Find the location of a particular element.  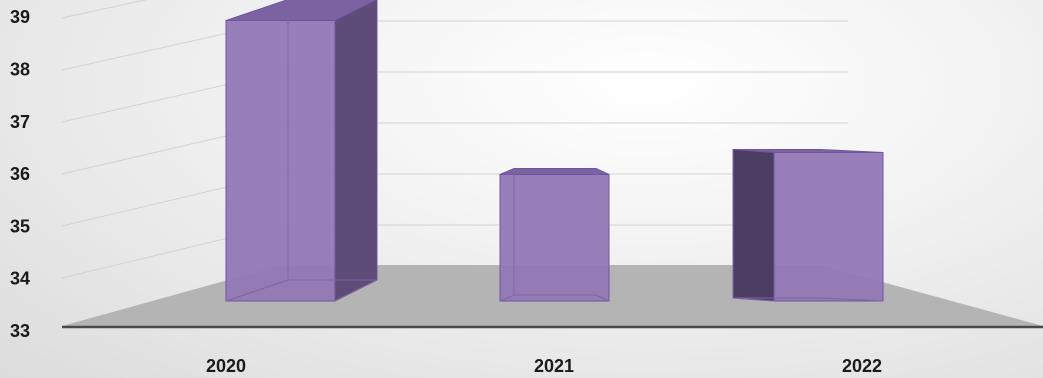

x-axis-ticks: 2020 2021 2022 is located at coordinates (544, 366).